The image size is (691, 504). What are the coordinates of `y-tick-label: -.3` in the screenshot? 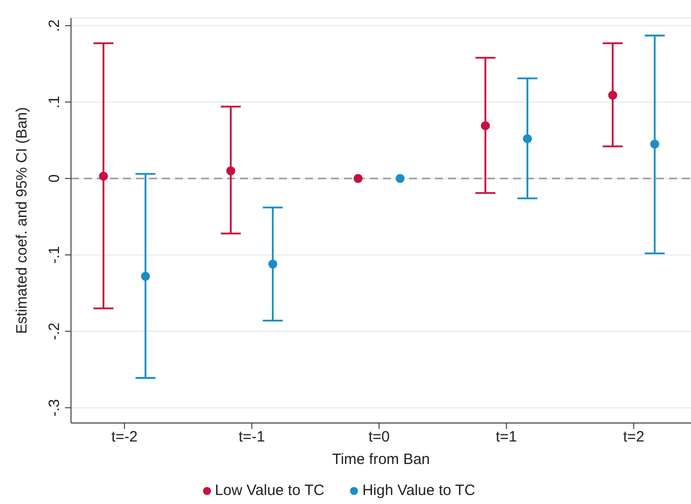 It's located at (54, 407).